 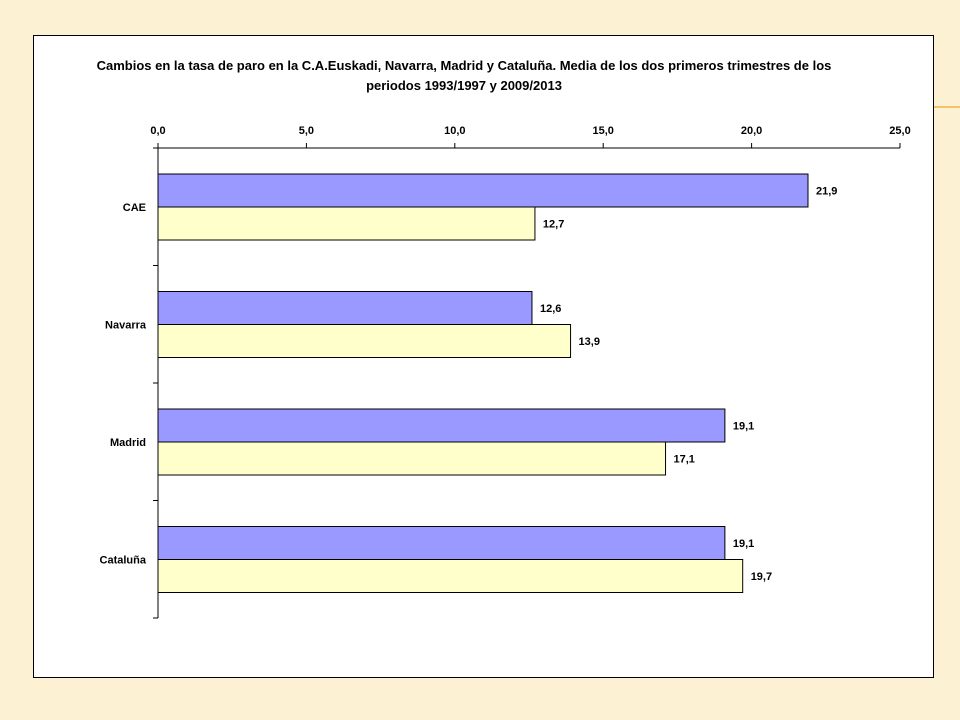 I want to click on x-tick-label: 0,0, so click(x=157, y=131).